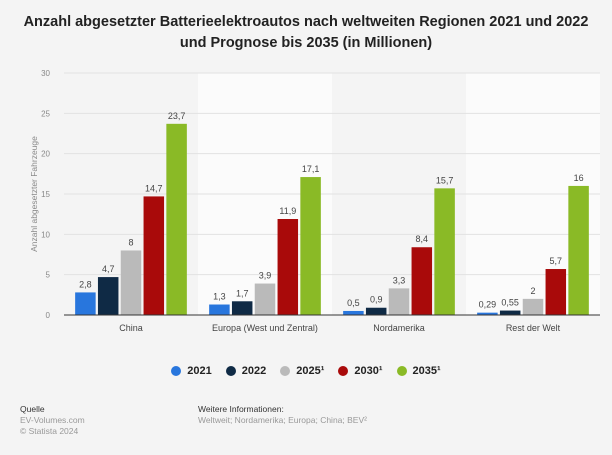 This screenshot has height=455, width=612. I want to click on data-label: 11,9, so click(287, 211).